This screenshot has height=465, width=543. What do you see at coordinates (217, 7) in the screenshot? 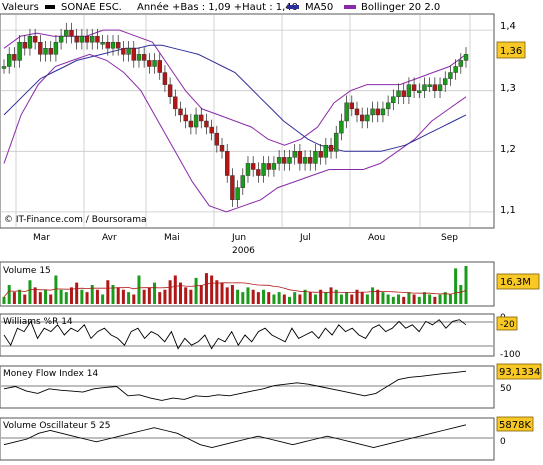
I see `year-range: Année +Bas : 1,09 +Haut : 1,40` at bounding box center [217, 7].